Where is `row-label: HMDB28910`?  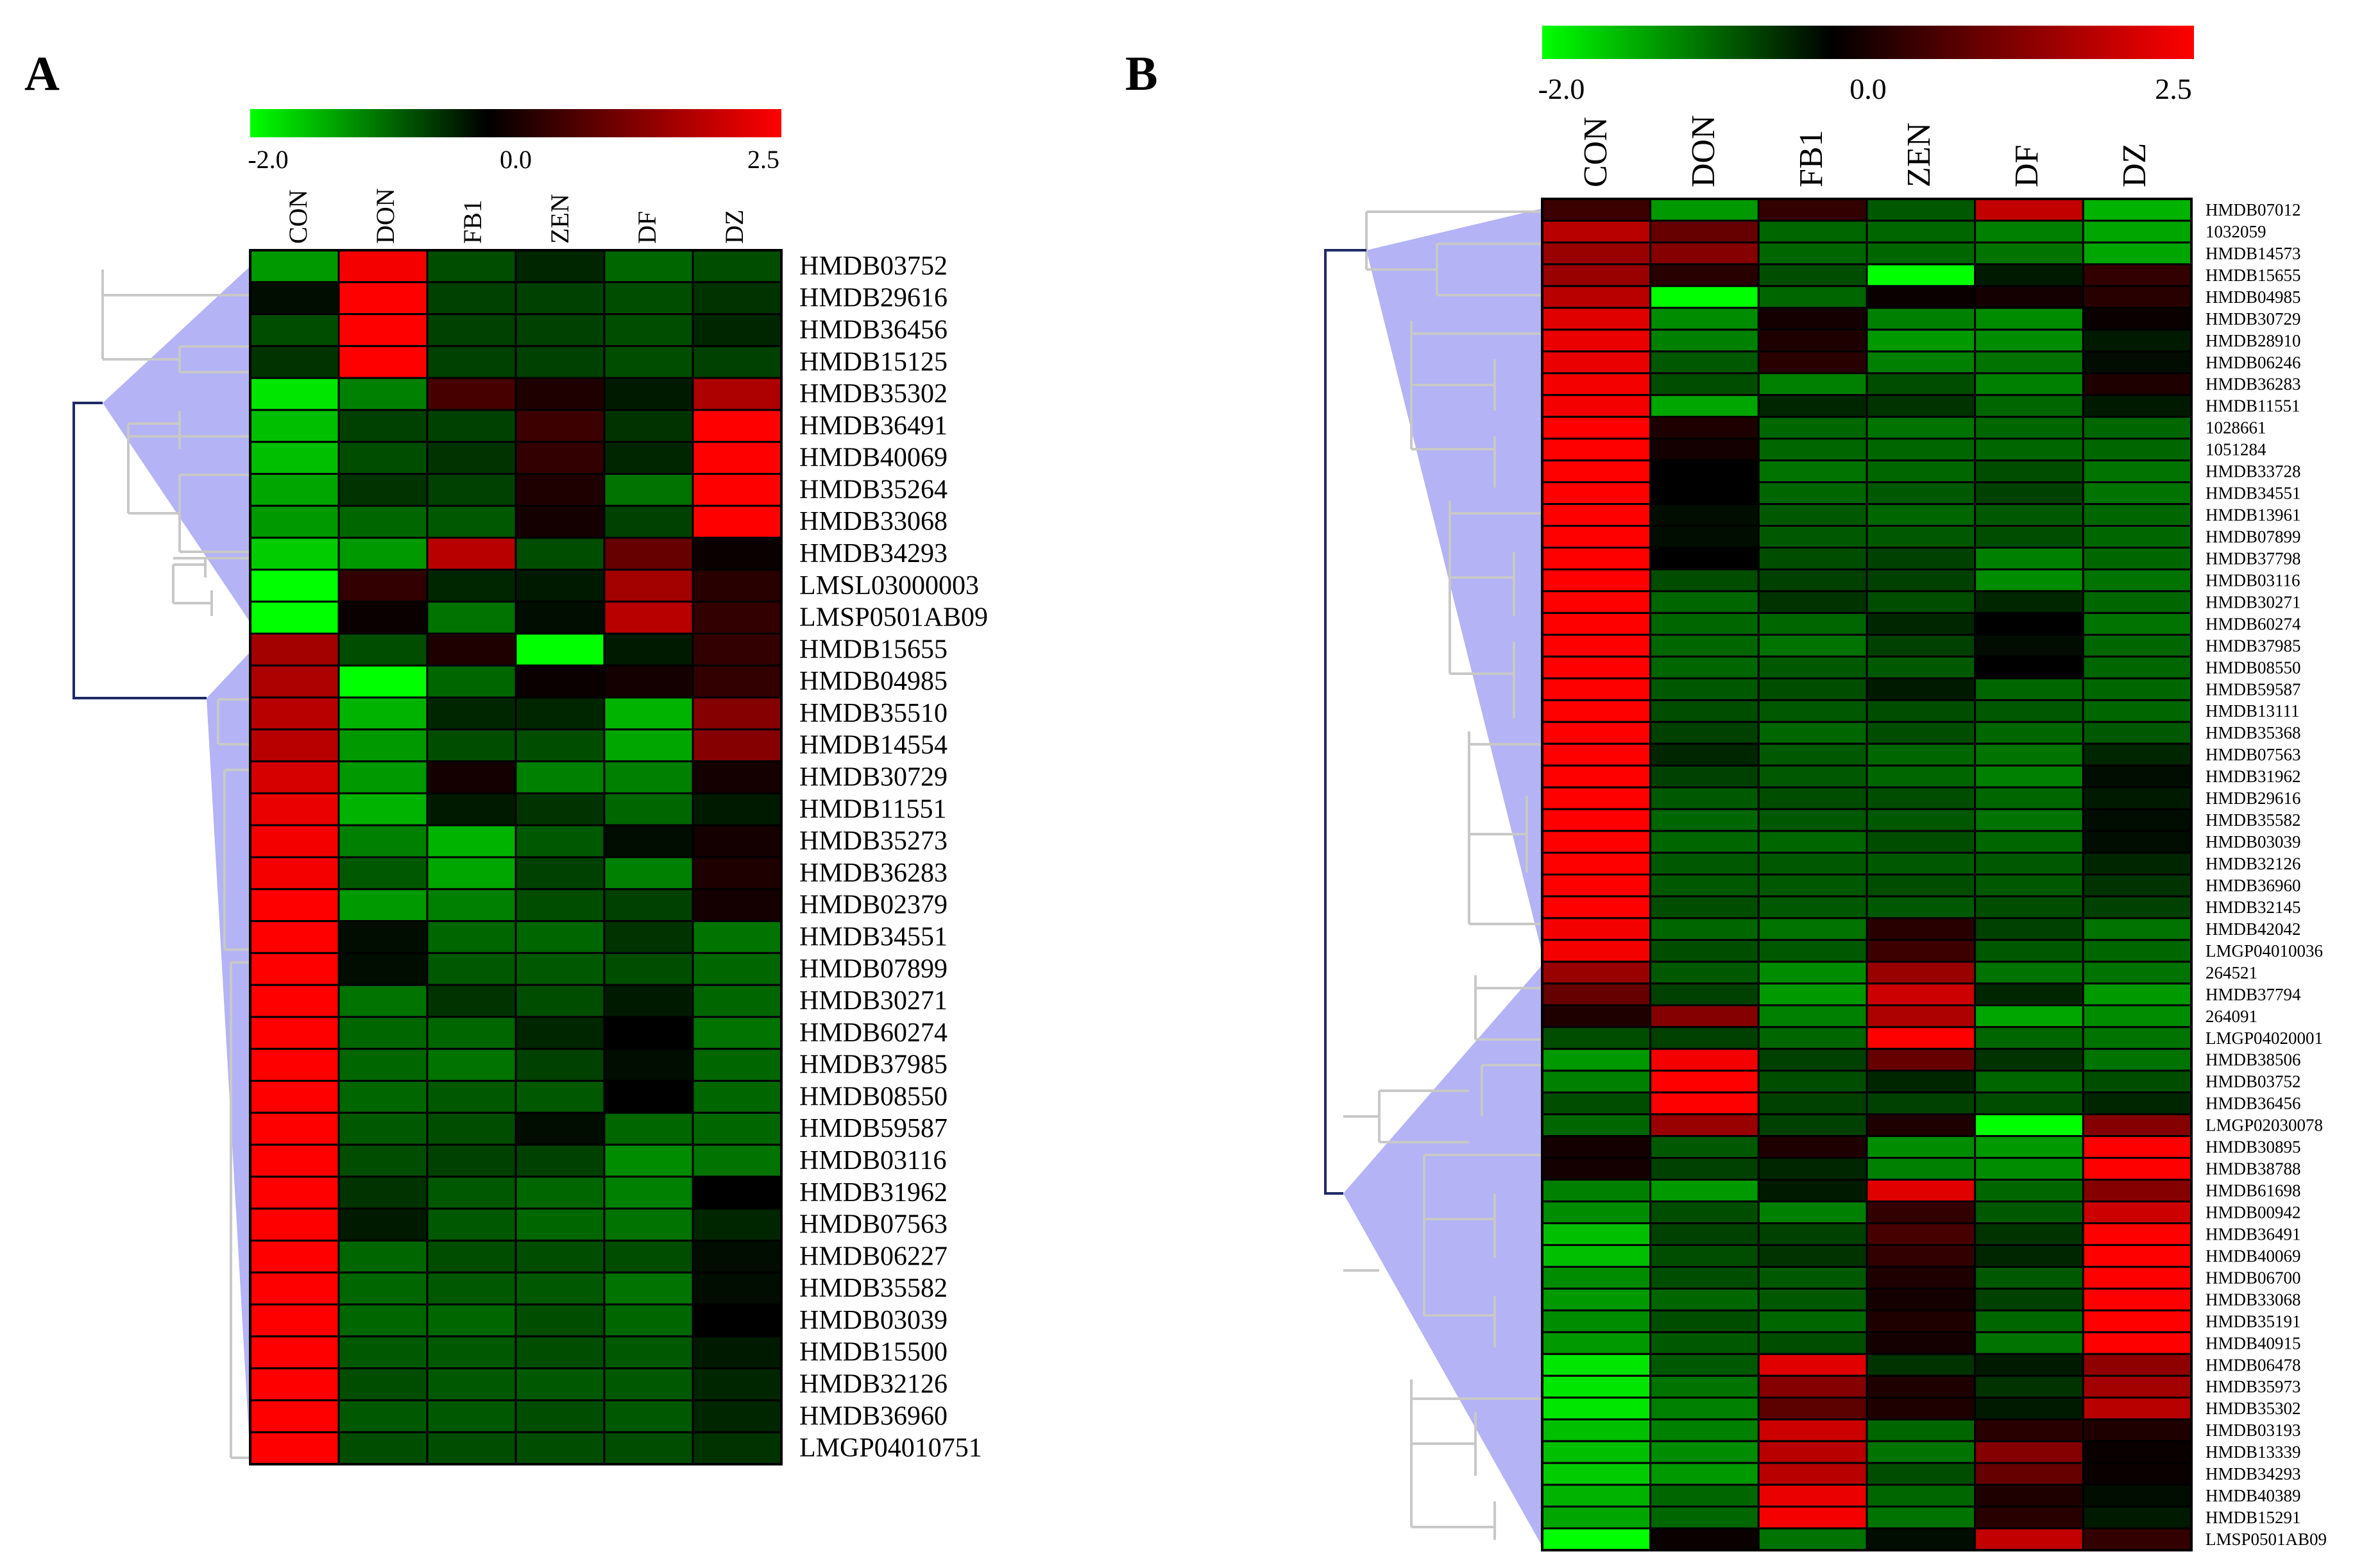
row-label: HMDB28910 is located at coordinates (2253, 340).